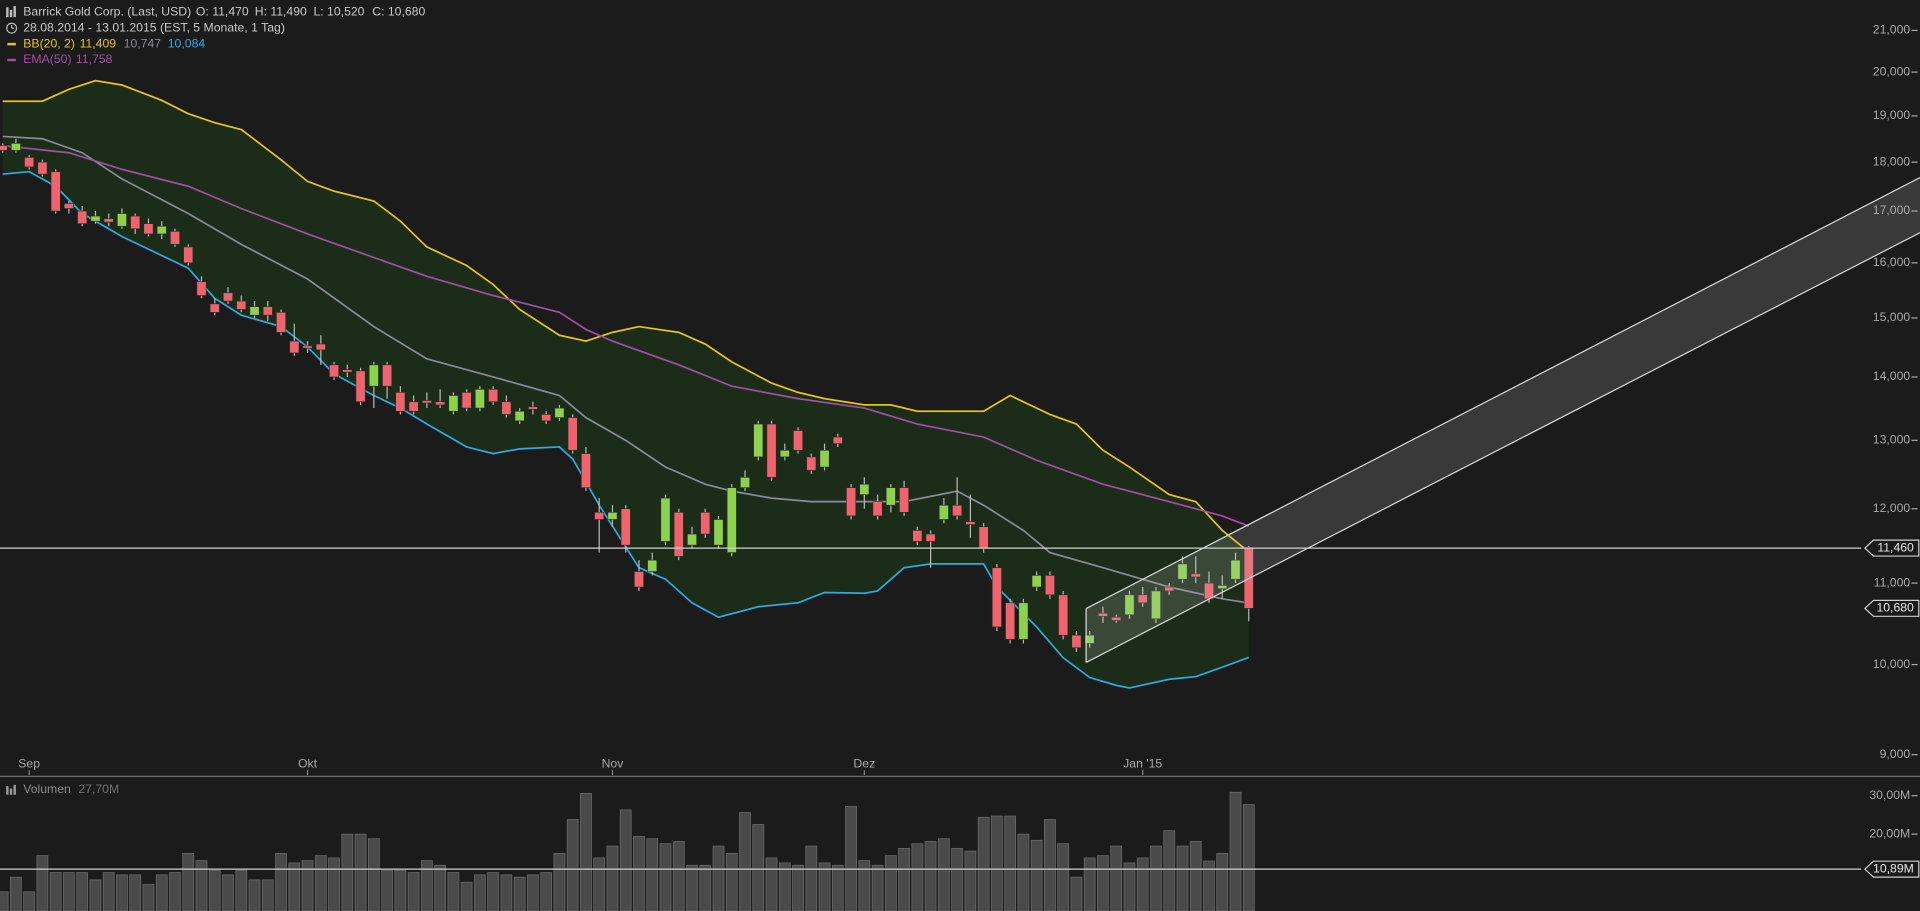  What do you see at coordinates (1895, 754) in the screenshot?
I see `y-tick-label: 9,000` at bounding box center [1895, 754].